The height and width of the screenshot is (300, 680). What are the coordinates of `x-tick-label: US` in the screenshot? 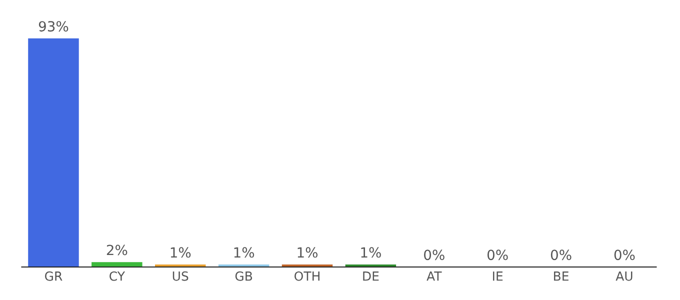 It's located at (180, 276).